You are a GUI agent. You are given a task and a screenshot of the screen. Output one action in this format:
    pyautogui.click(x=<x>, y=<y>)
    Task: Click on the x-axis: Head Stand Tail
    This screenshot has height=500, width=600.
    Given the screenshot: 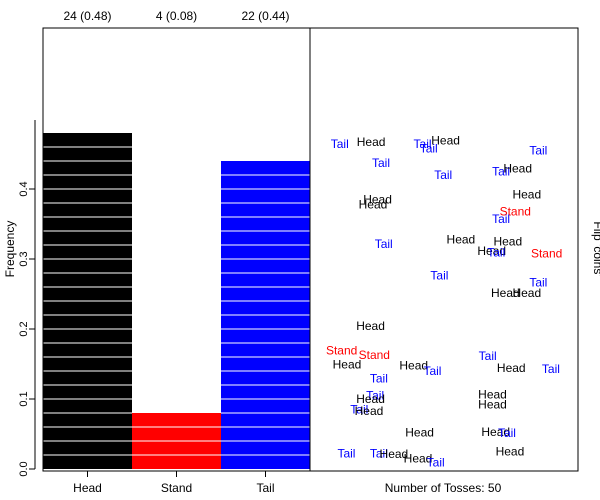 What is the action you would take?
    pyautogui.click(x=174, y=483)
    